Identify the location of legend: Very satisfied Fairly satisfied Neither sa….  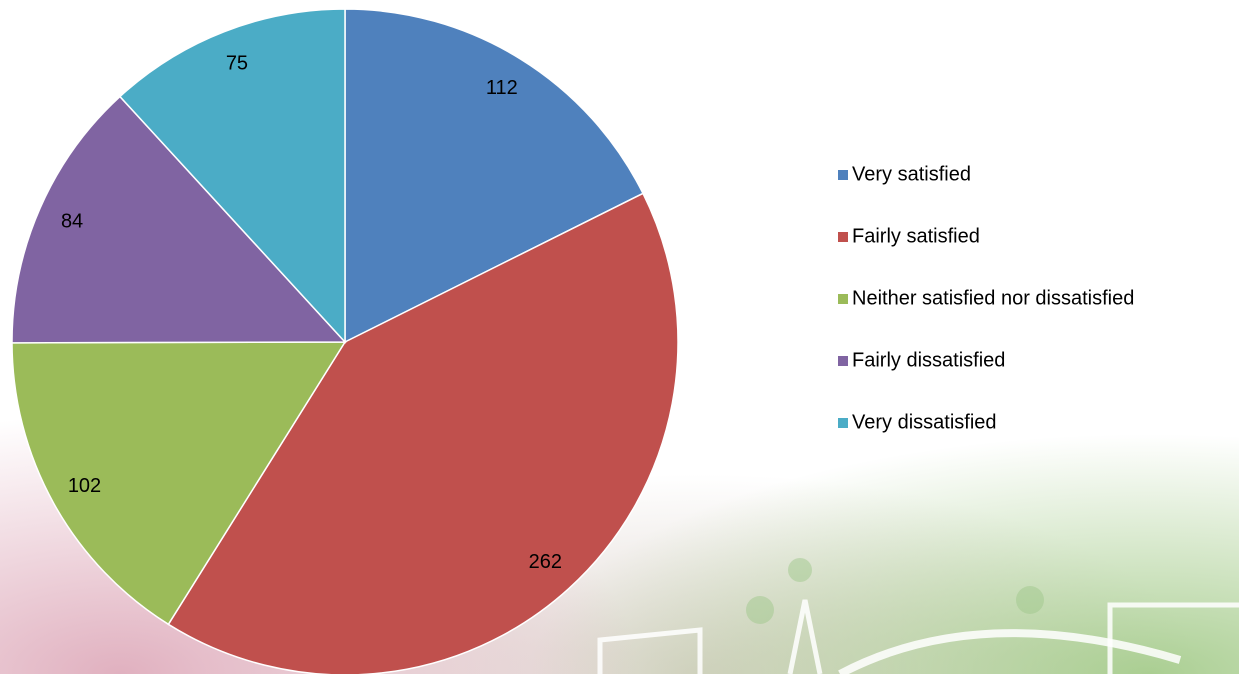
(986, 298).